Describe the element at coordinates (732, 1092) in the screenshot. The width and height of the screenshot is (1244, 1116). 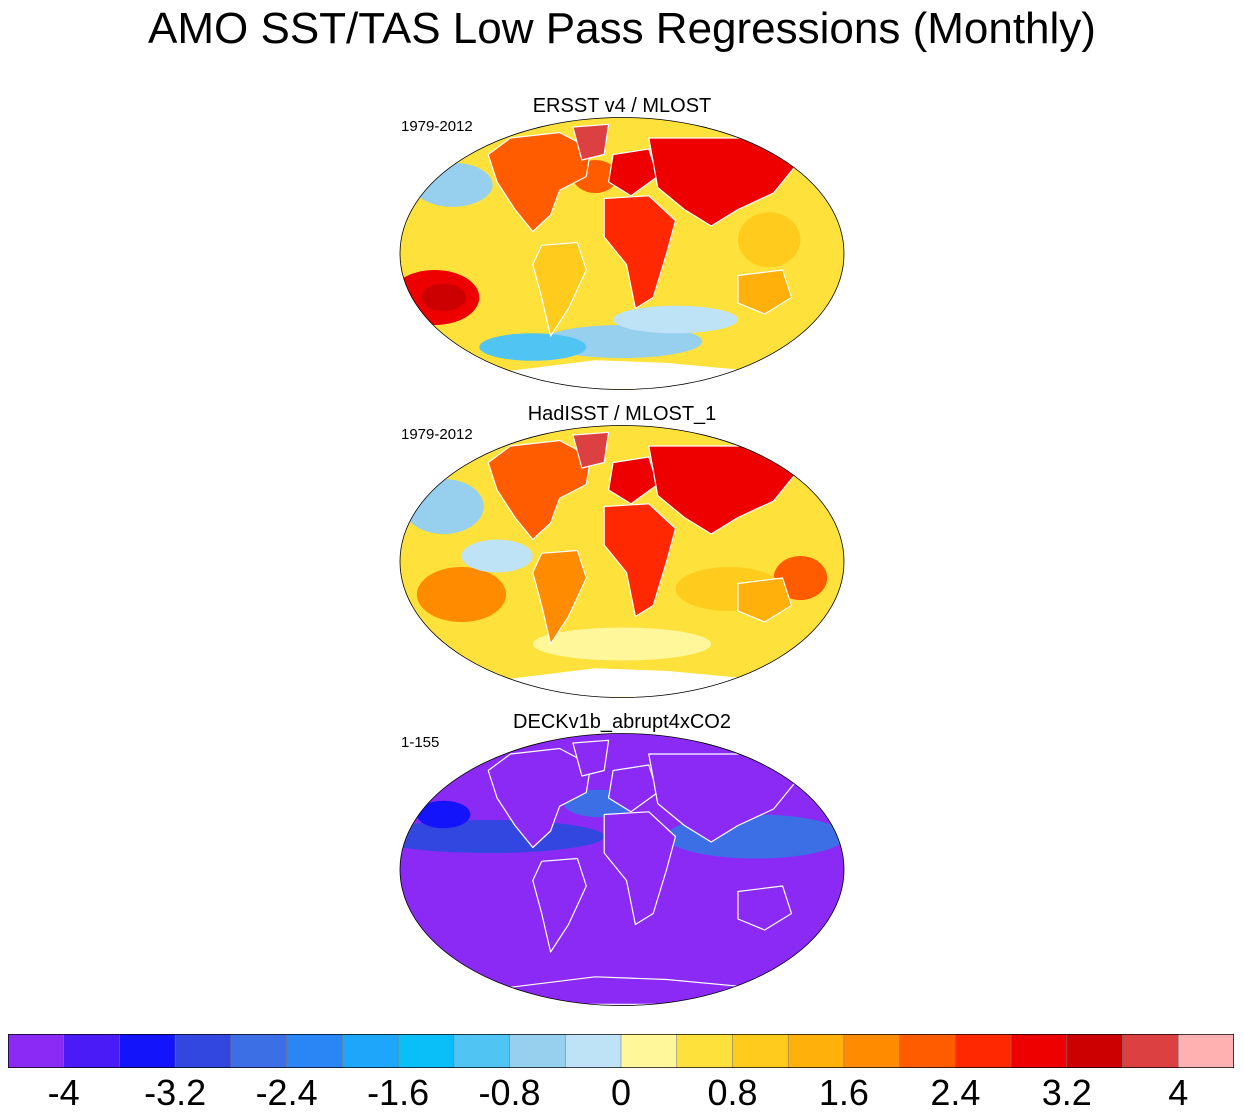
I see `colorbar-label: 0.8` at that location.